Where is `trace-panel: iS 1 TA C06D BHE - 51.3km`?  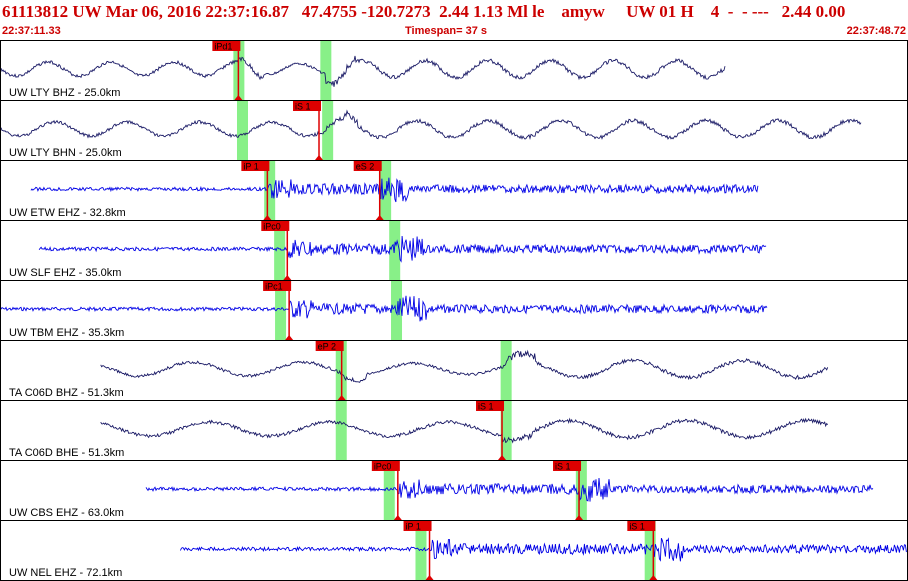
trace-panel: iS 1 TA C06D BHE - 51.3km is located at coordinates (454, 430).